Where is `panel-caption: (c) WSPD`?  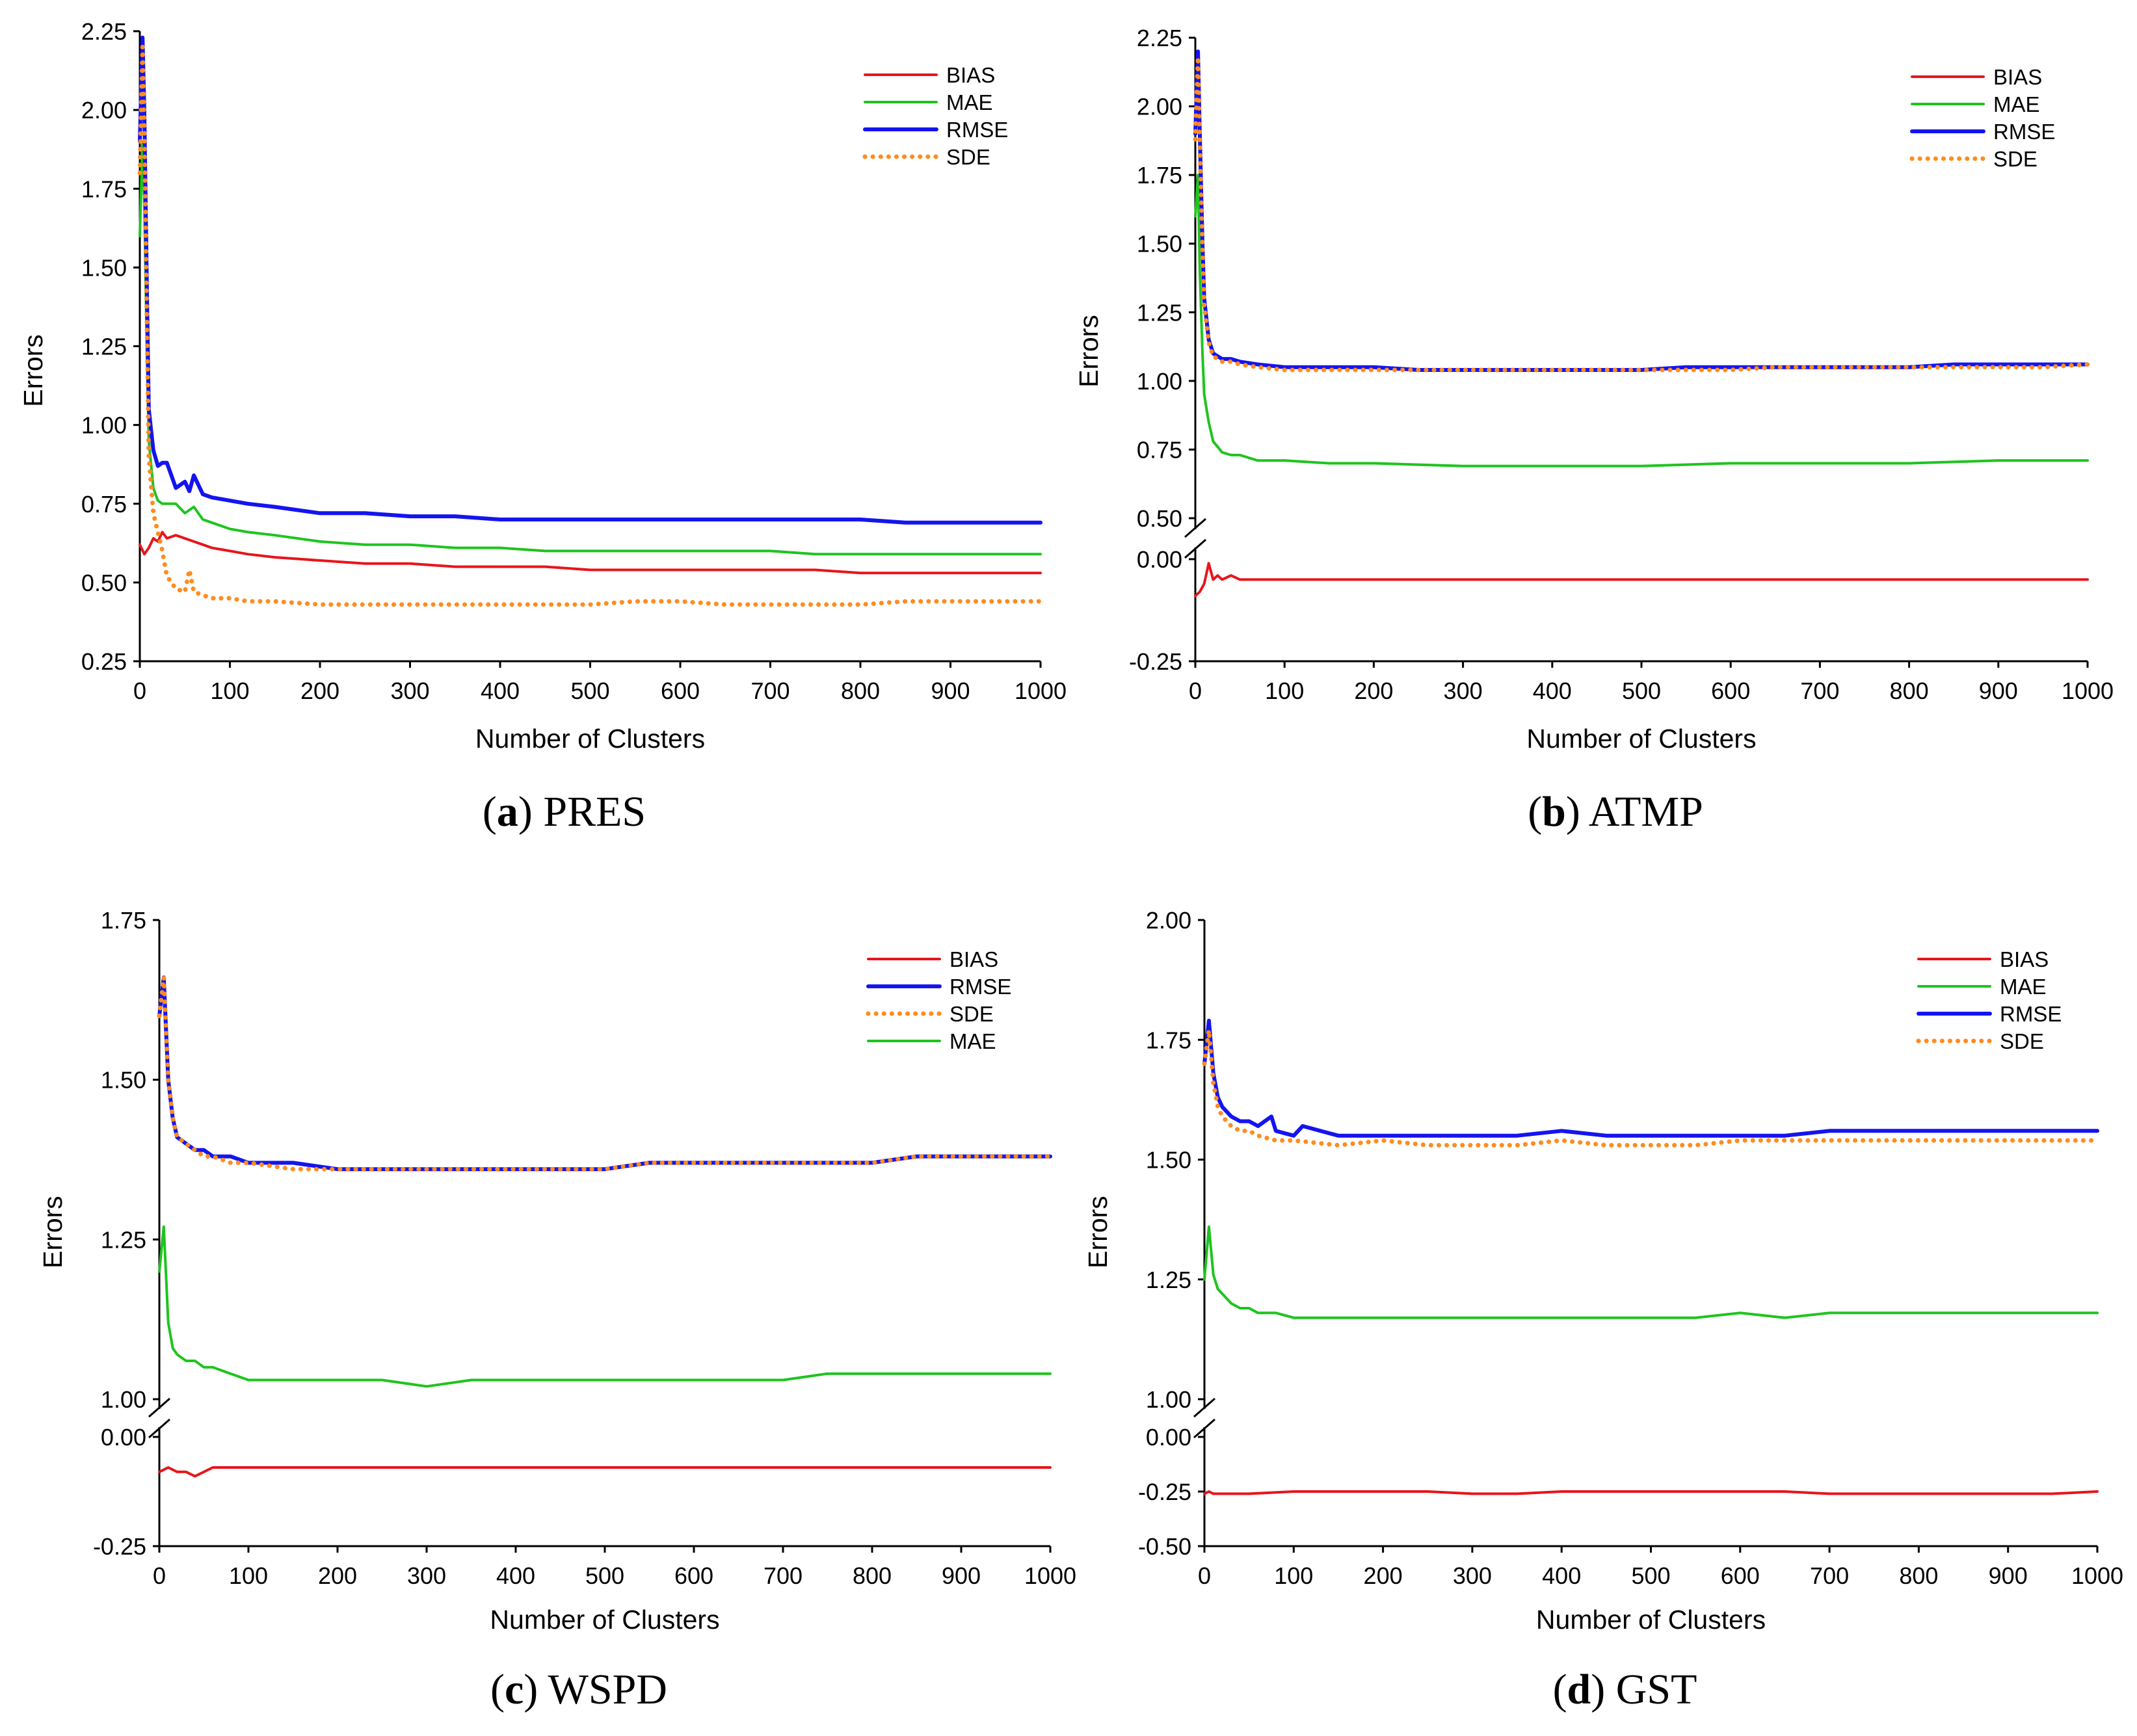
panel-caption: (c) WSPD is located at coordinates (578, 1690).